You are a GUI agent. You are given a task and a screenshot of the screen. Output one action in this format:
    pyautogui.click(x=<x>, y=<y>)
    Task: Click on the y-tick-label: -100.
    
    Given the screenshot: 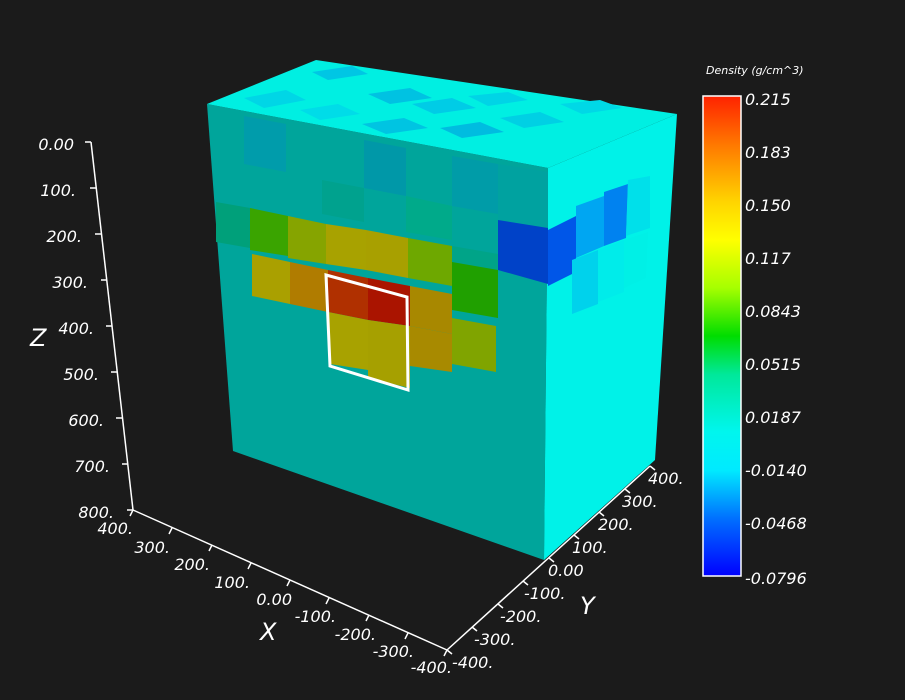 What is the action you would take?
    pyautogui.click(x=544, y=593)
    